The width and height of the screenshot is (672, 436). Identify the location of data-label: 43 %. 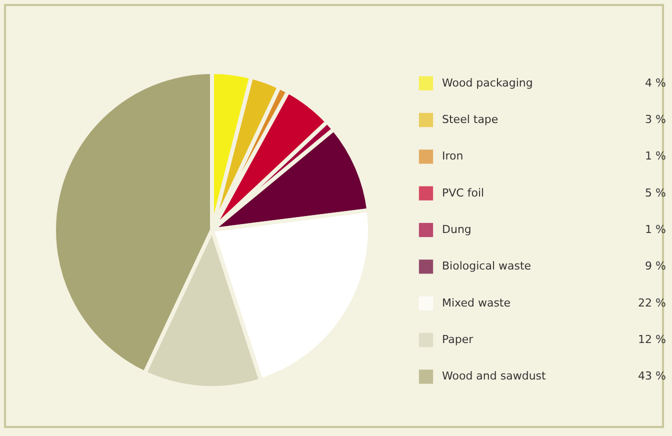
(652, 376).